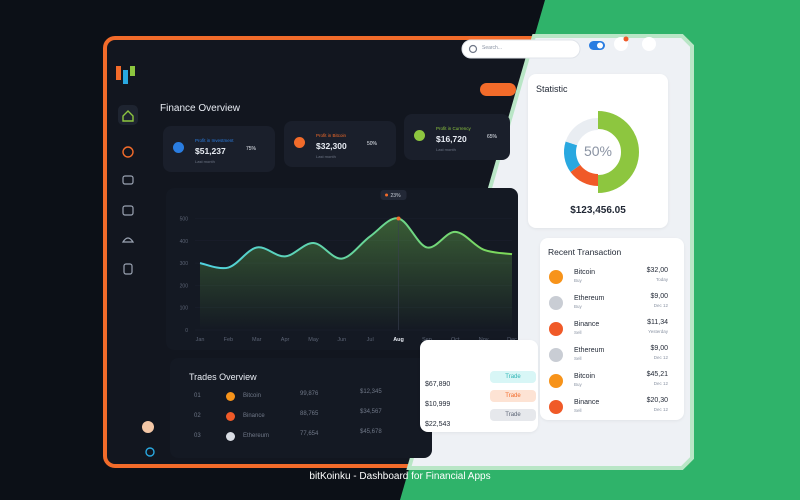 The image size is (800, 500). Describe the element at coordinates (370, 340) in the screenshot. I see `x-tick-label: Jul` at that location.